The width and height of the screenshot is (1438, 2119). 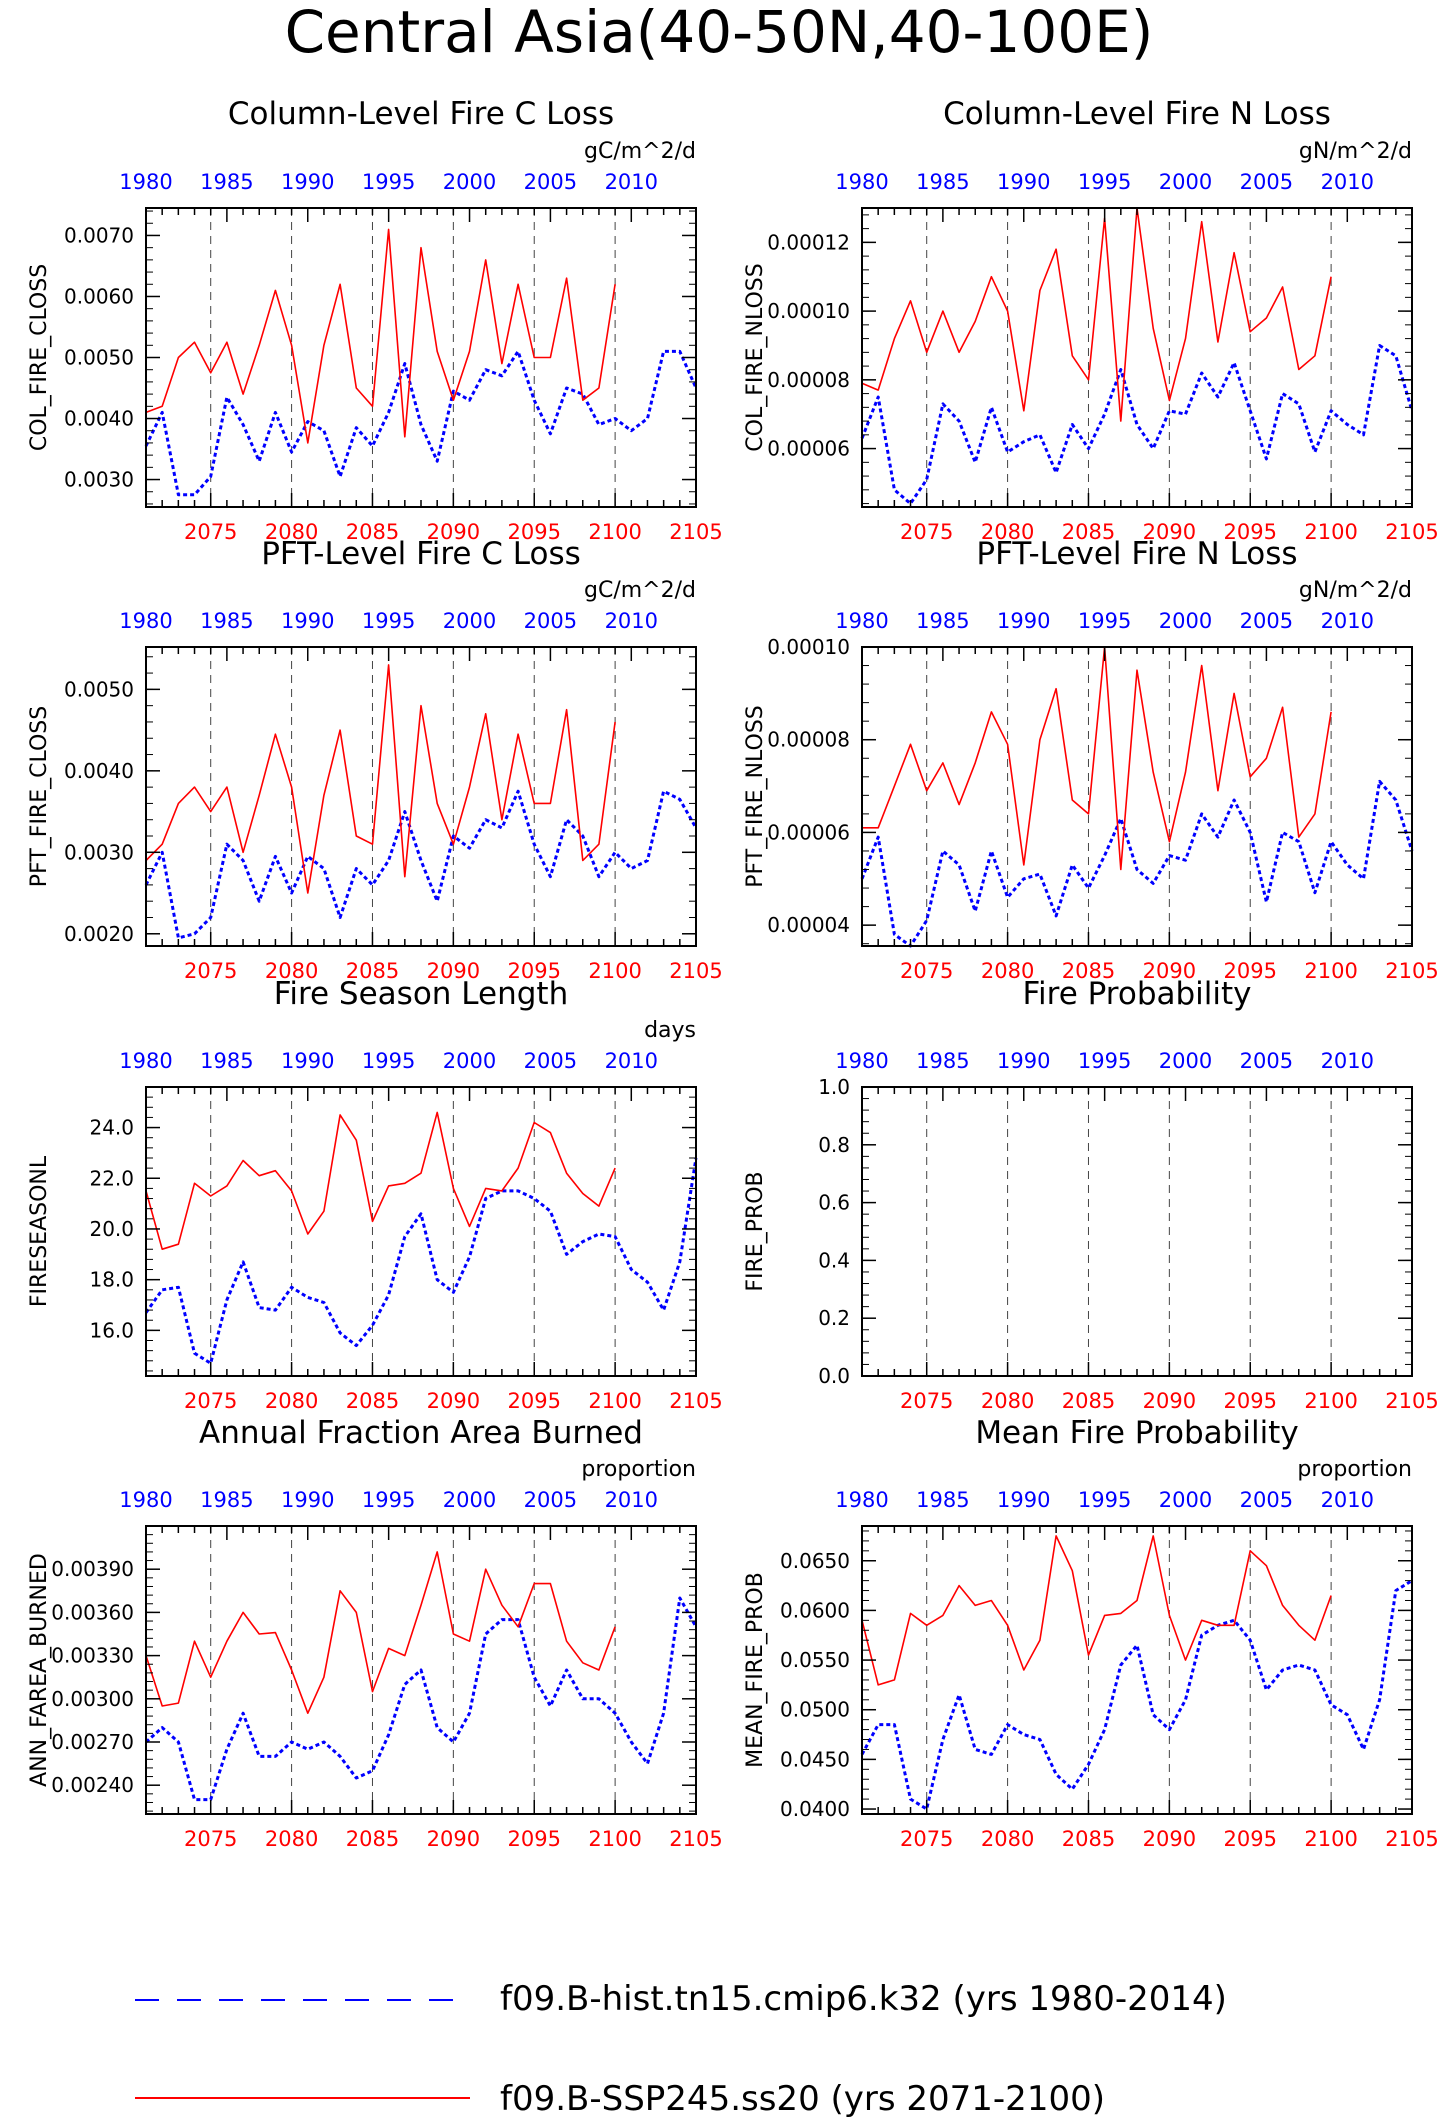 What do you see at coordinates (808, 311) in the screenshot?
I see `y-tick-label: 0.00010` at bounding box center [808, 311].